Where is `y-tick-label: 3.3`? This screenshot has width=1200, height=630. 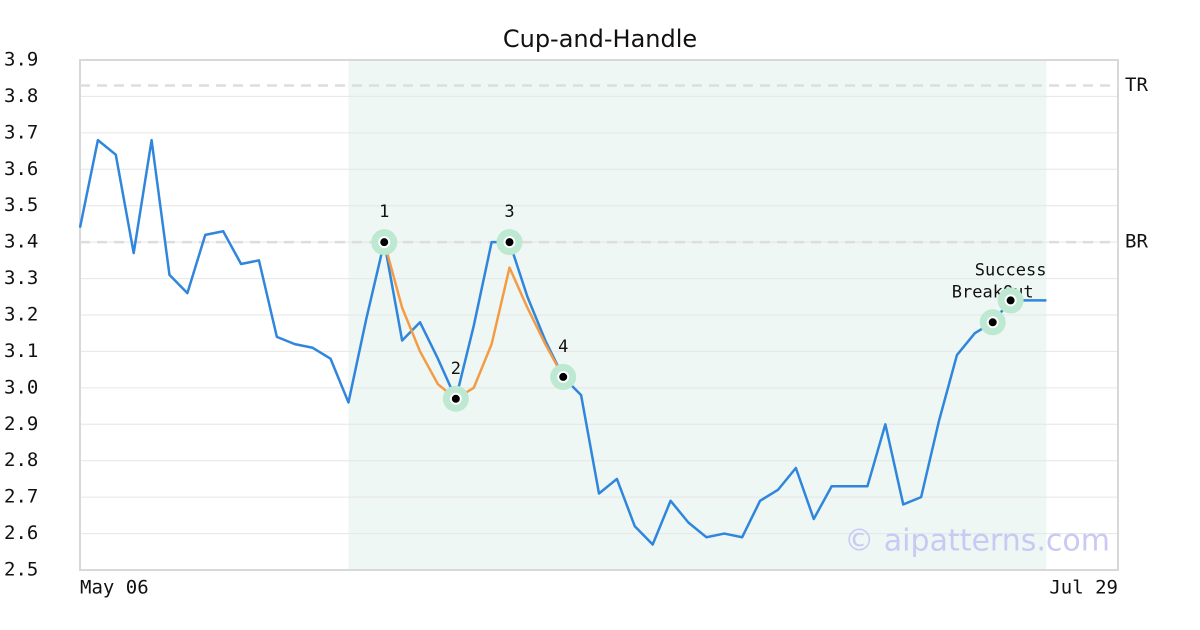 y-tick-label: 3.3 is located at coordinates (21, 278).